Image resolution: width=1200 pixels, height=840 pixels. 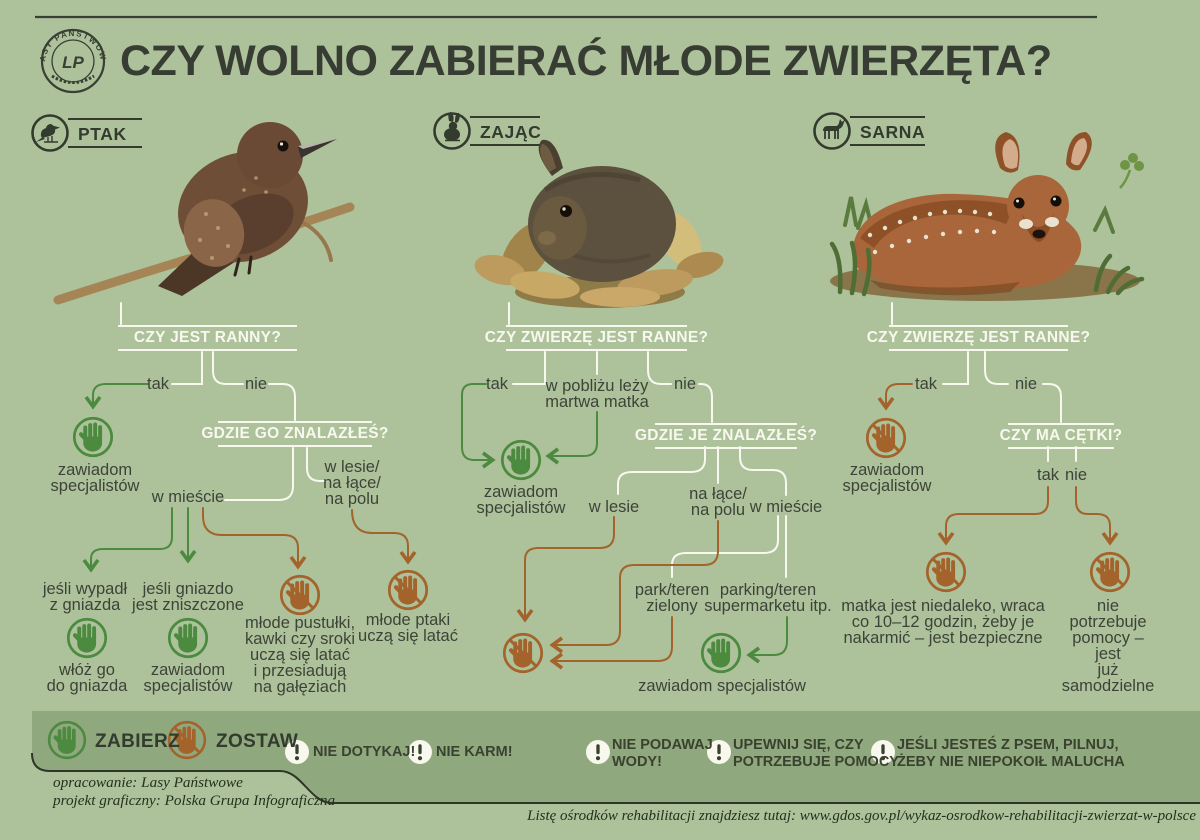 I want to click on legend-band, so click(x=615, y=757).